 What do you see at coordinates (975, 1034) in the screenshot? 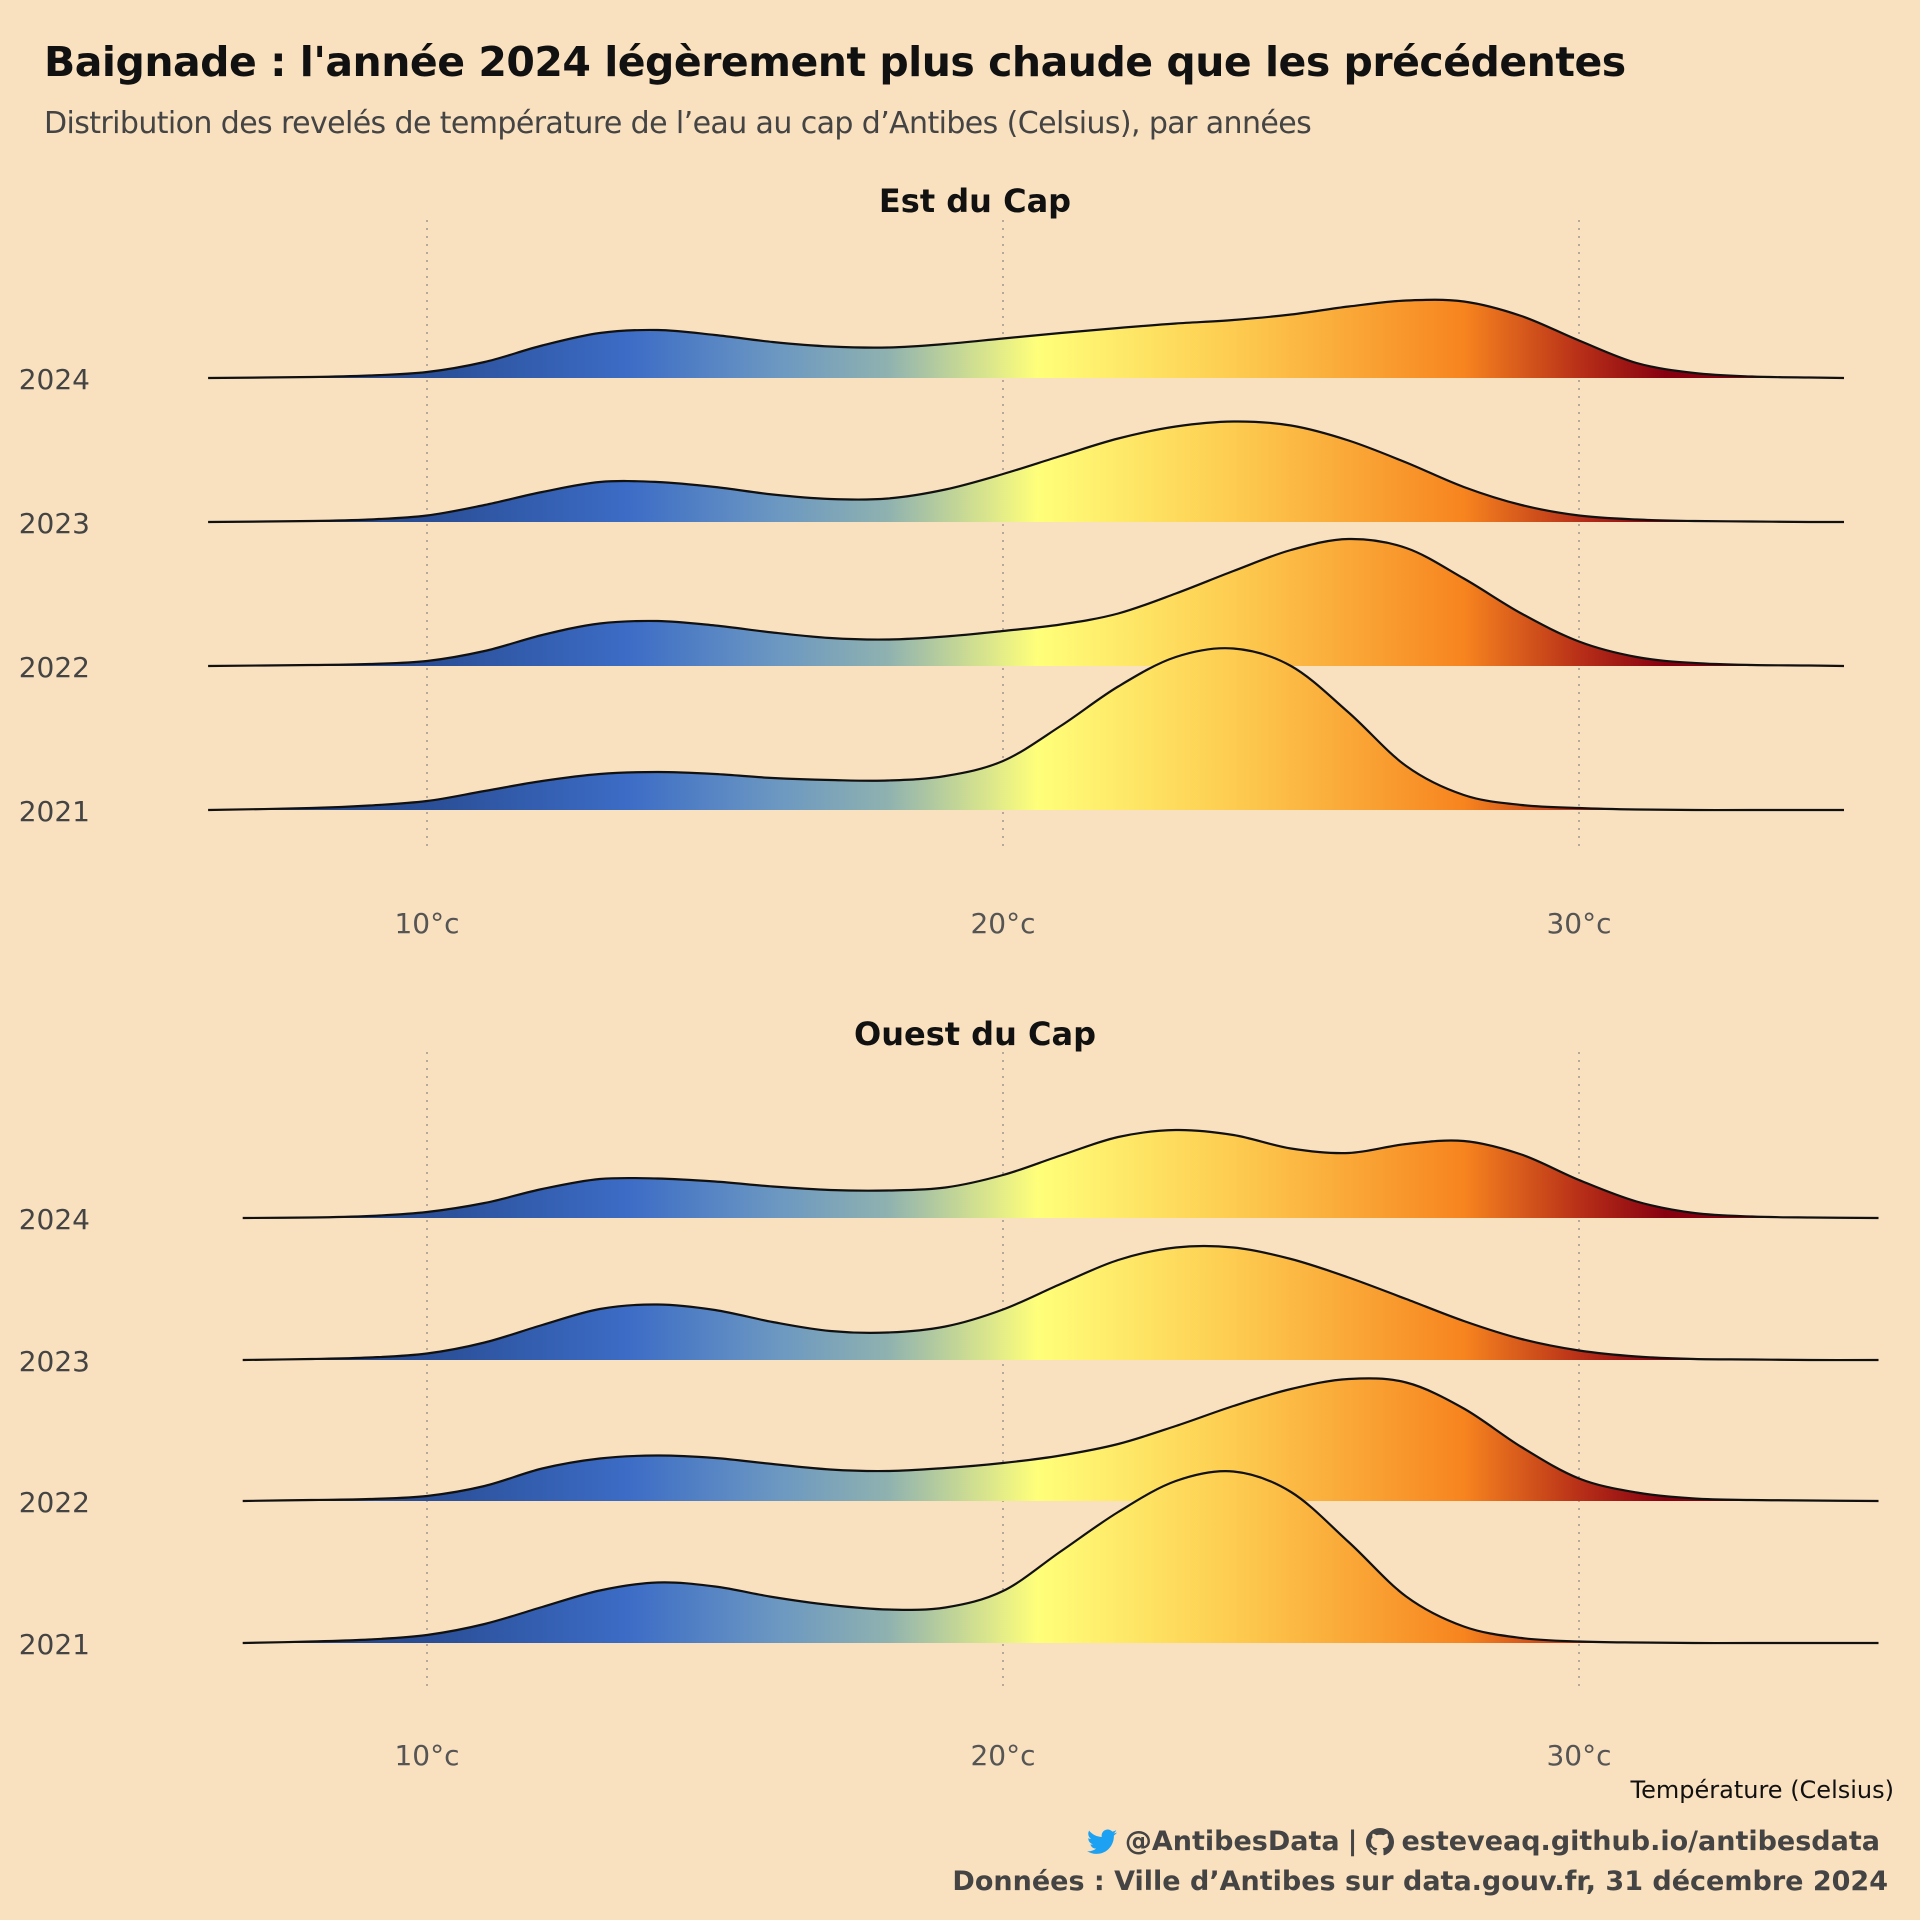
I see `panel-title: Ouest du Cap` at bounding box center [975, 1034].